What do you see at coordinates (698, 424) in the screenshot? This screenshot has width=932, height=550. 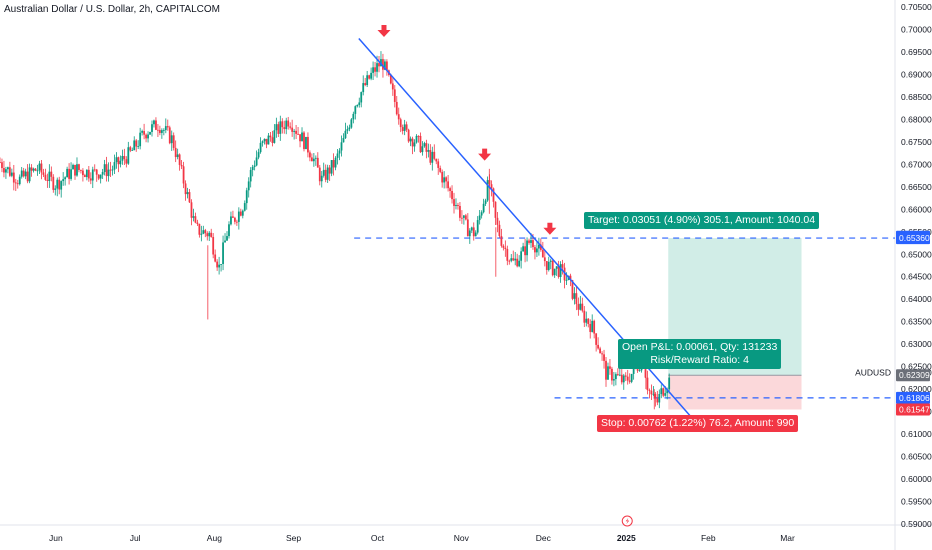 I see `stop-label: Stop: 0.00762 (1.22%) 76.2, Amount: 990` at bounding box center [698, 424].